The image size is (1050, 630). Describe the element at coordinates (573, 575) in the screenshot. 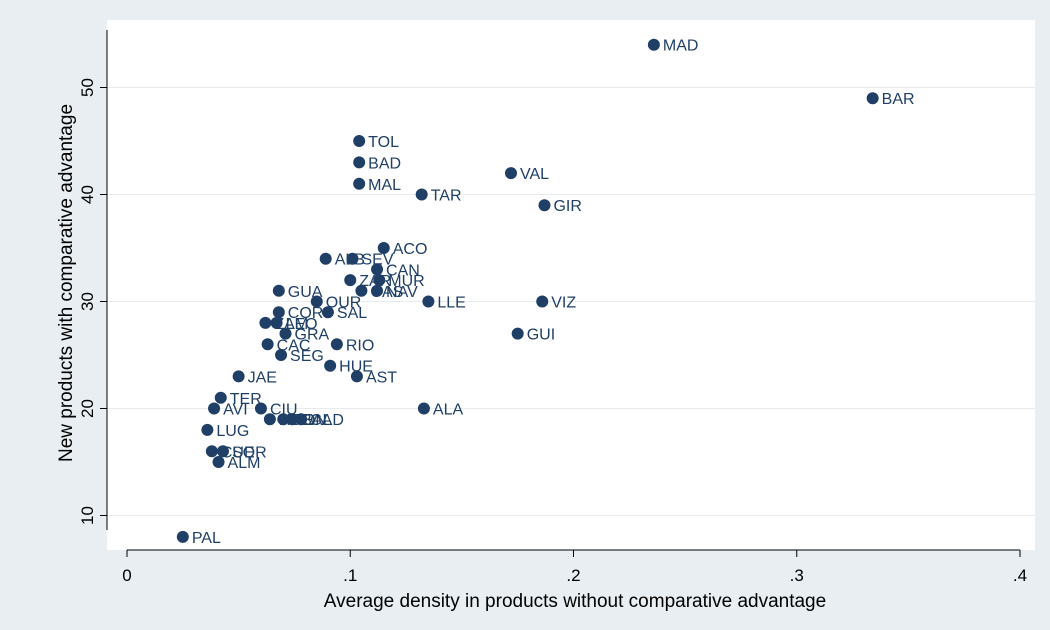

I see `x-tick-label-2: .2` at that location.